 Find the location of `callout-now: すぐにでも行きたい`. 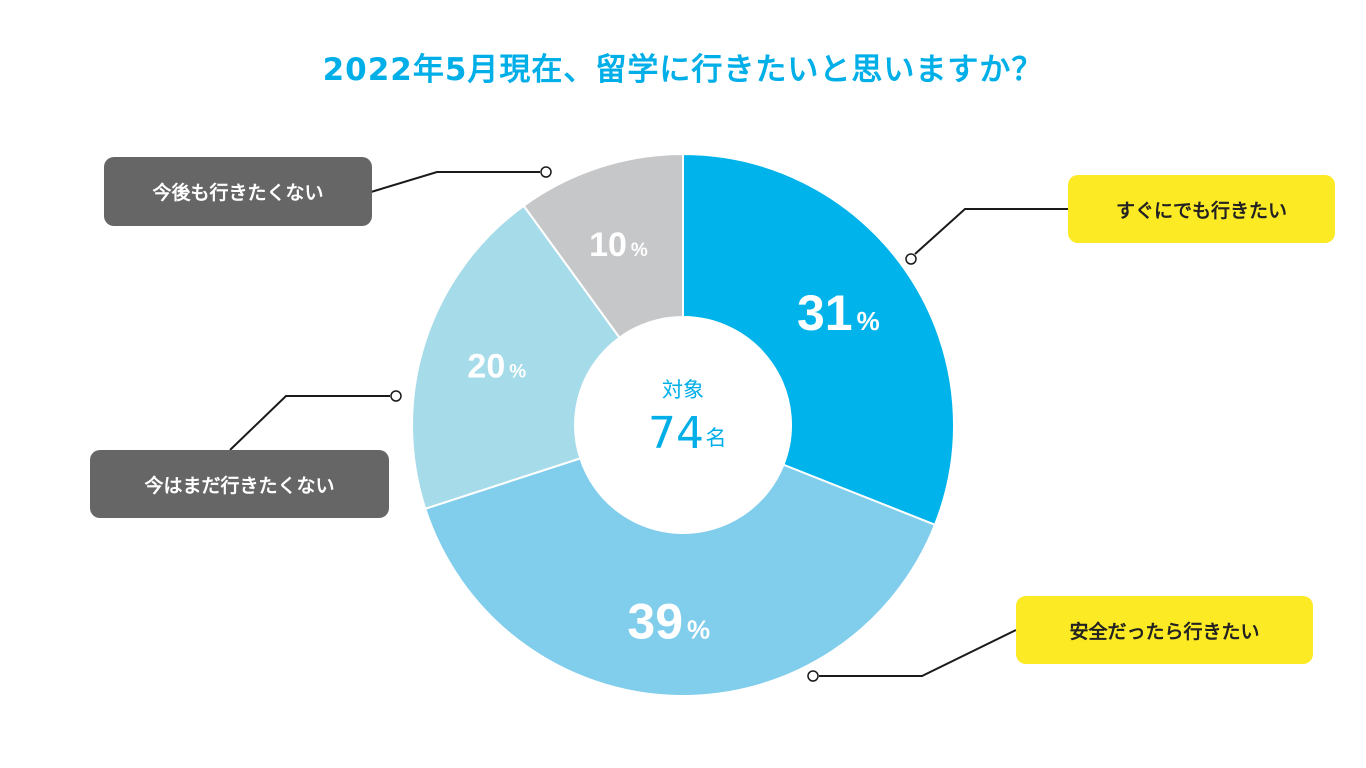

callout-now: すぐにでも行きたい is located at coordinates (1201, 209).